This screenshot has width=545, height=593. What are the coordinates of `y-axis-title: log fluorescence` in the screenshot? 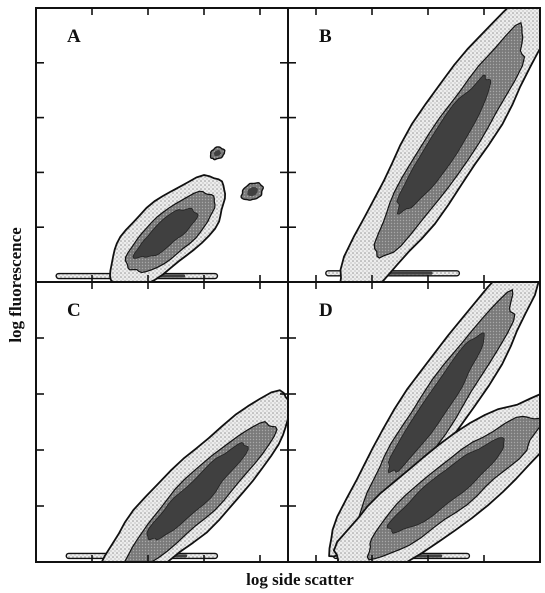 It's located at (15, 285).